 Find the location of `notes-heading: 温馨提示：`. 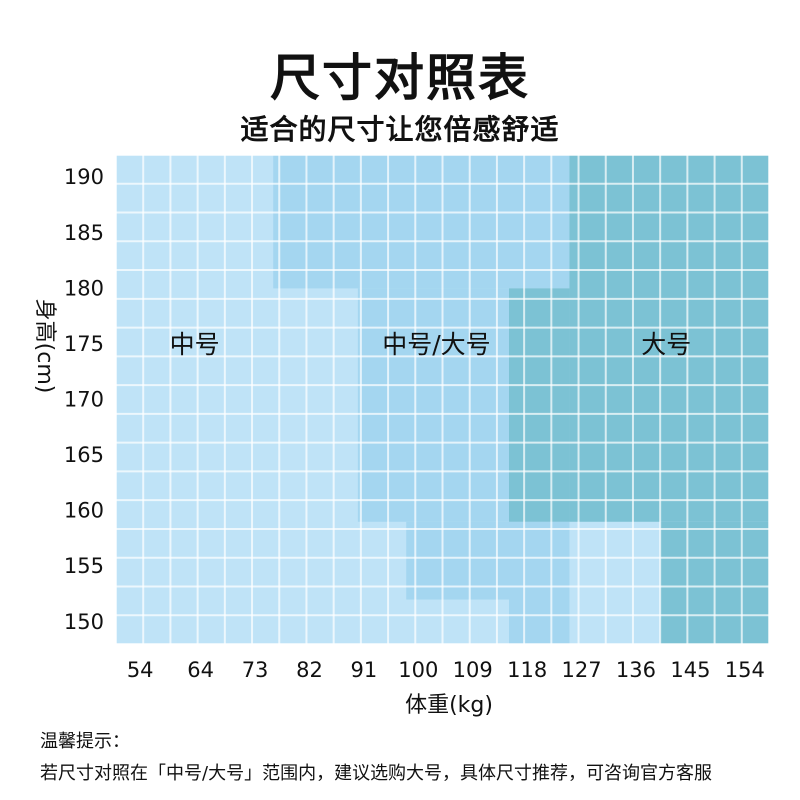

notes-heading: 温馨提示： is located at coordinates (85, 741).